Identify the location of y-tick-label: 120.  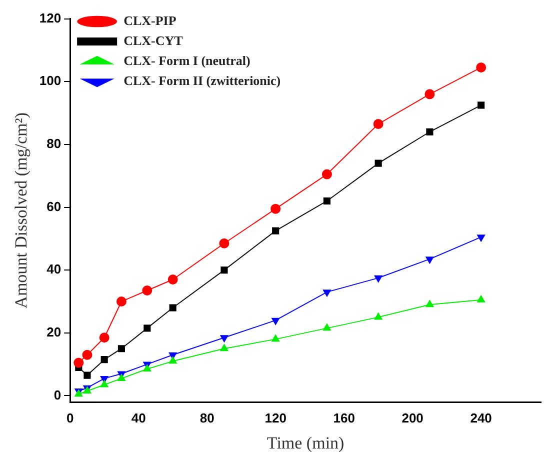
(50, 18).